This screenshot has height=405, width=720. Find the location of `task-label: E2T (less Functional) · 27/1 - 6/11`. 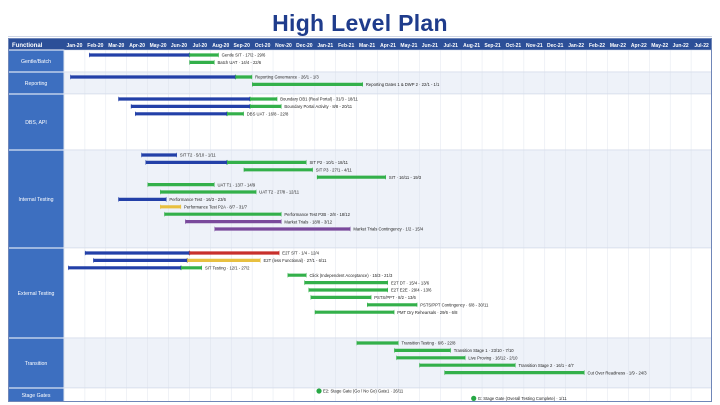

task-label: E2T (less Functional) · 27/1 - 6/11 is located at coordinates (295, 260).